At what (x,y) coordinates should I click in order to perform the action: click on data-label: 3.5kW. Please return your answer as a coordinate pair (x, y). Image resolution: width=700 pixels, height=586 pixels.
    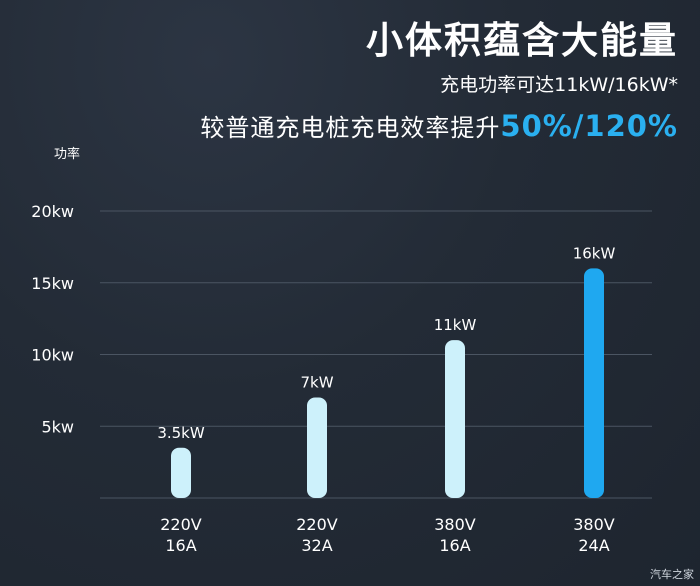
    Looking at the image, I should click on (181, 433).